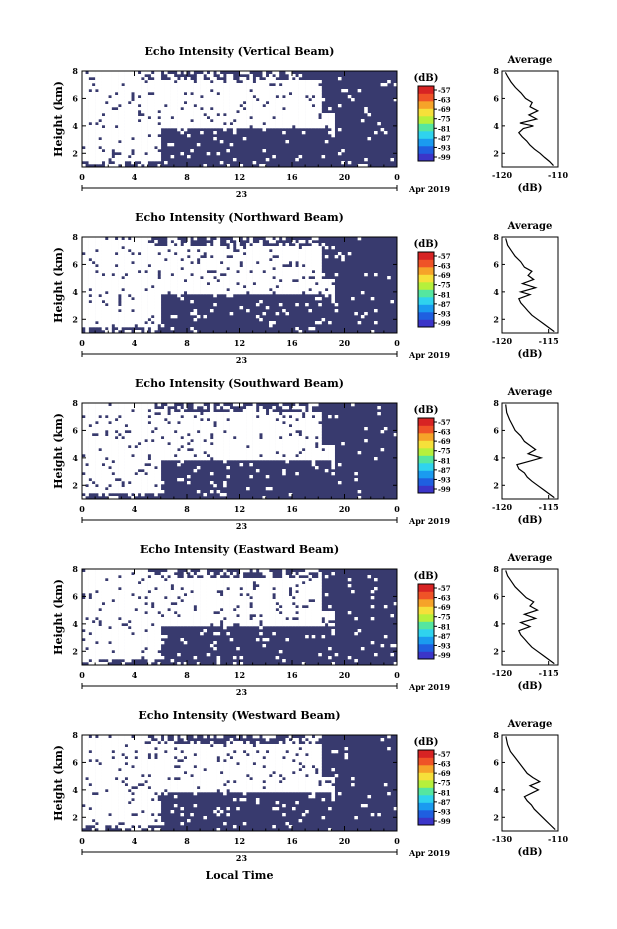 The width and height of the screenshot is (617, 929). Describe the element at coordinates (558, 175) in the screenshot. I see `profile-x-tick-label: -110` at that location.